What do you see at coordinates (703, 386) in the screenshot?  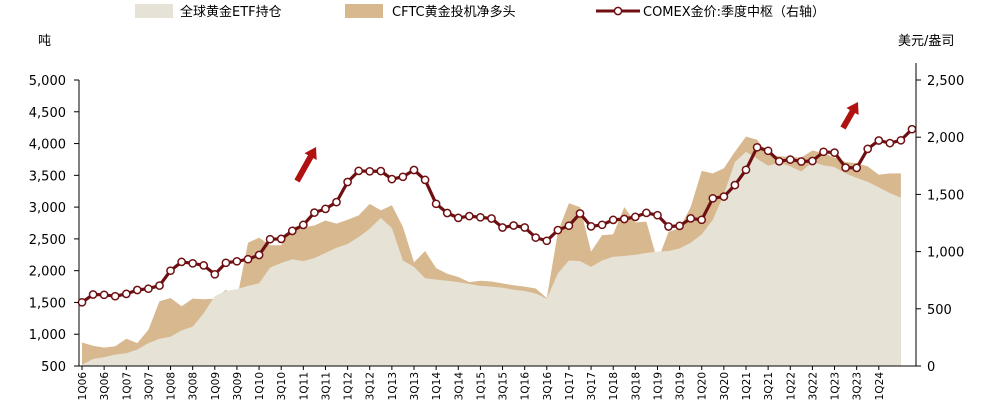 I see `x-tick-label: 1Q20` at bounding box center [703, 386].